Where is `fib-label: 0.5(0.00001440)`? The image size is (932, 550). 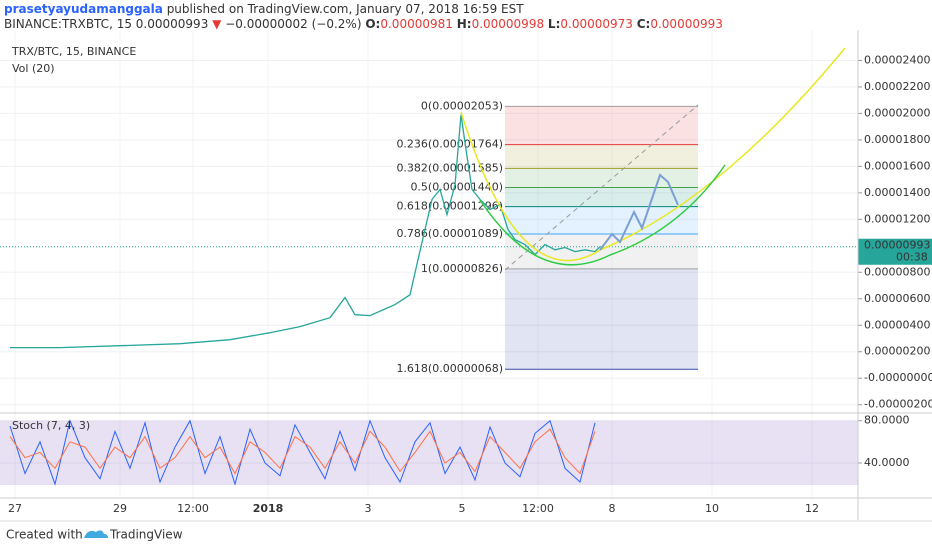 fib-label: 0.5(0.00001440) is located at coordinates (456, 187).